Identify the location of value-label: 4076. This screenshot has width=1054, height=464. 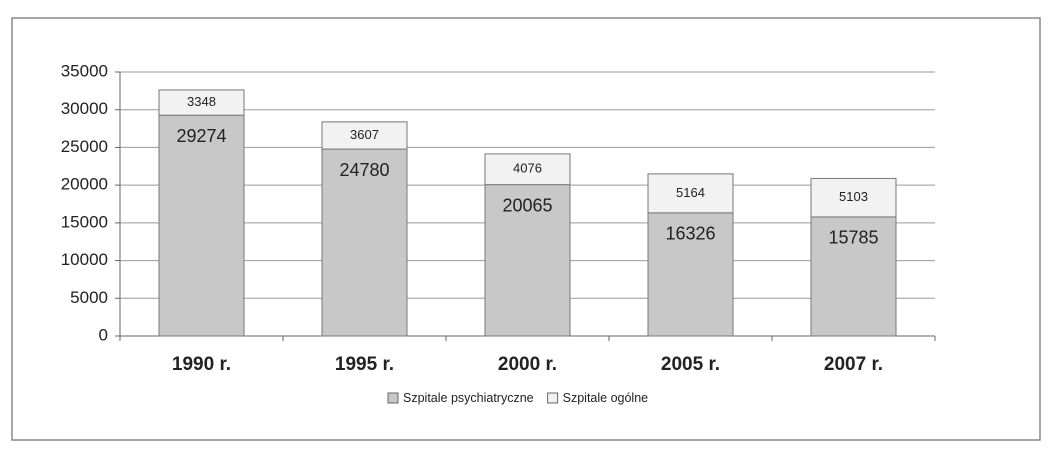
(527, 168).